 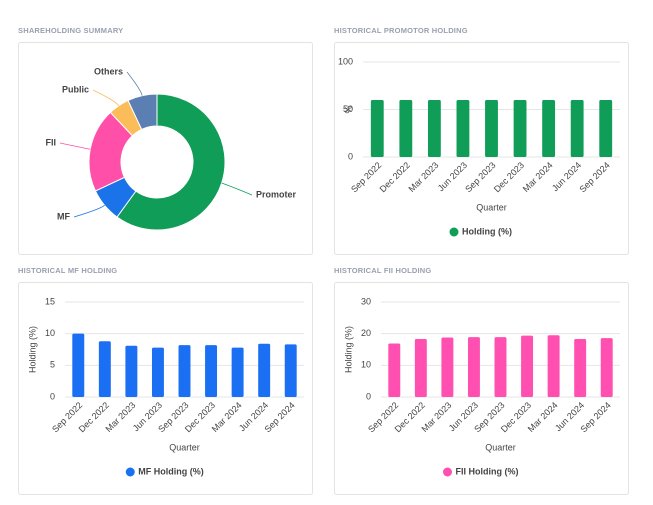 I want to click on y-axis-label: %, so click(x=348, y=109).